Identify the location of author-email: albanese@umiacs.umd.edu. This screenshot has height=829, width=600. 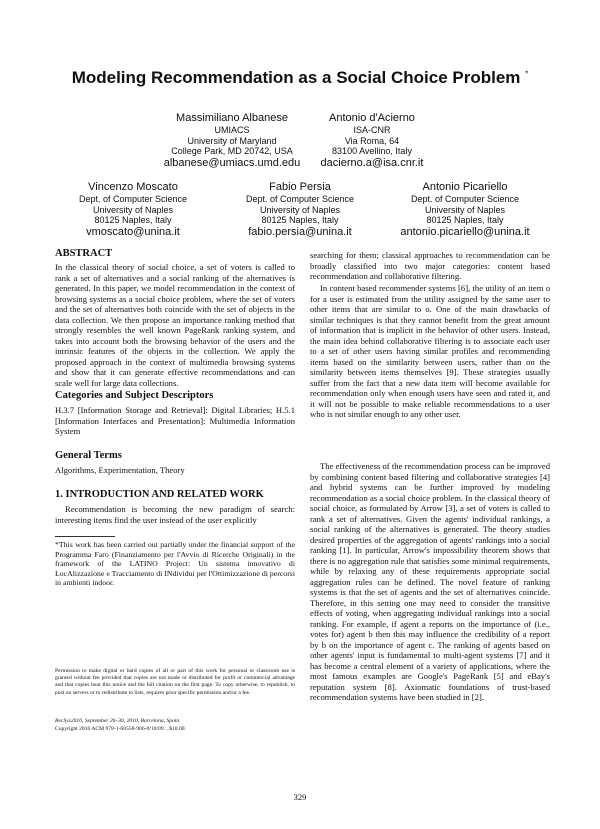
(232, 162).